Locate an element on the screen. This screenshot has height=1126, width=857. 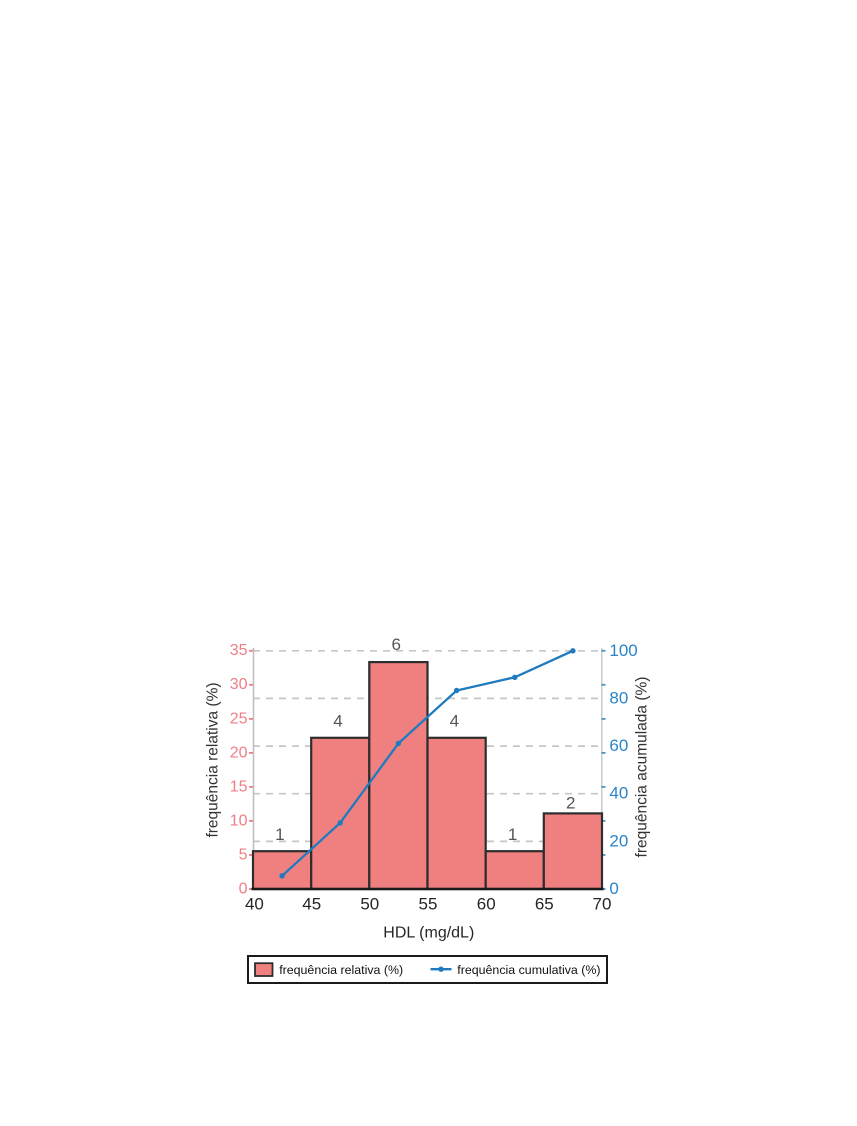
svg-text: 5 is located at coordinates (243, 854).